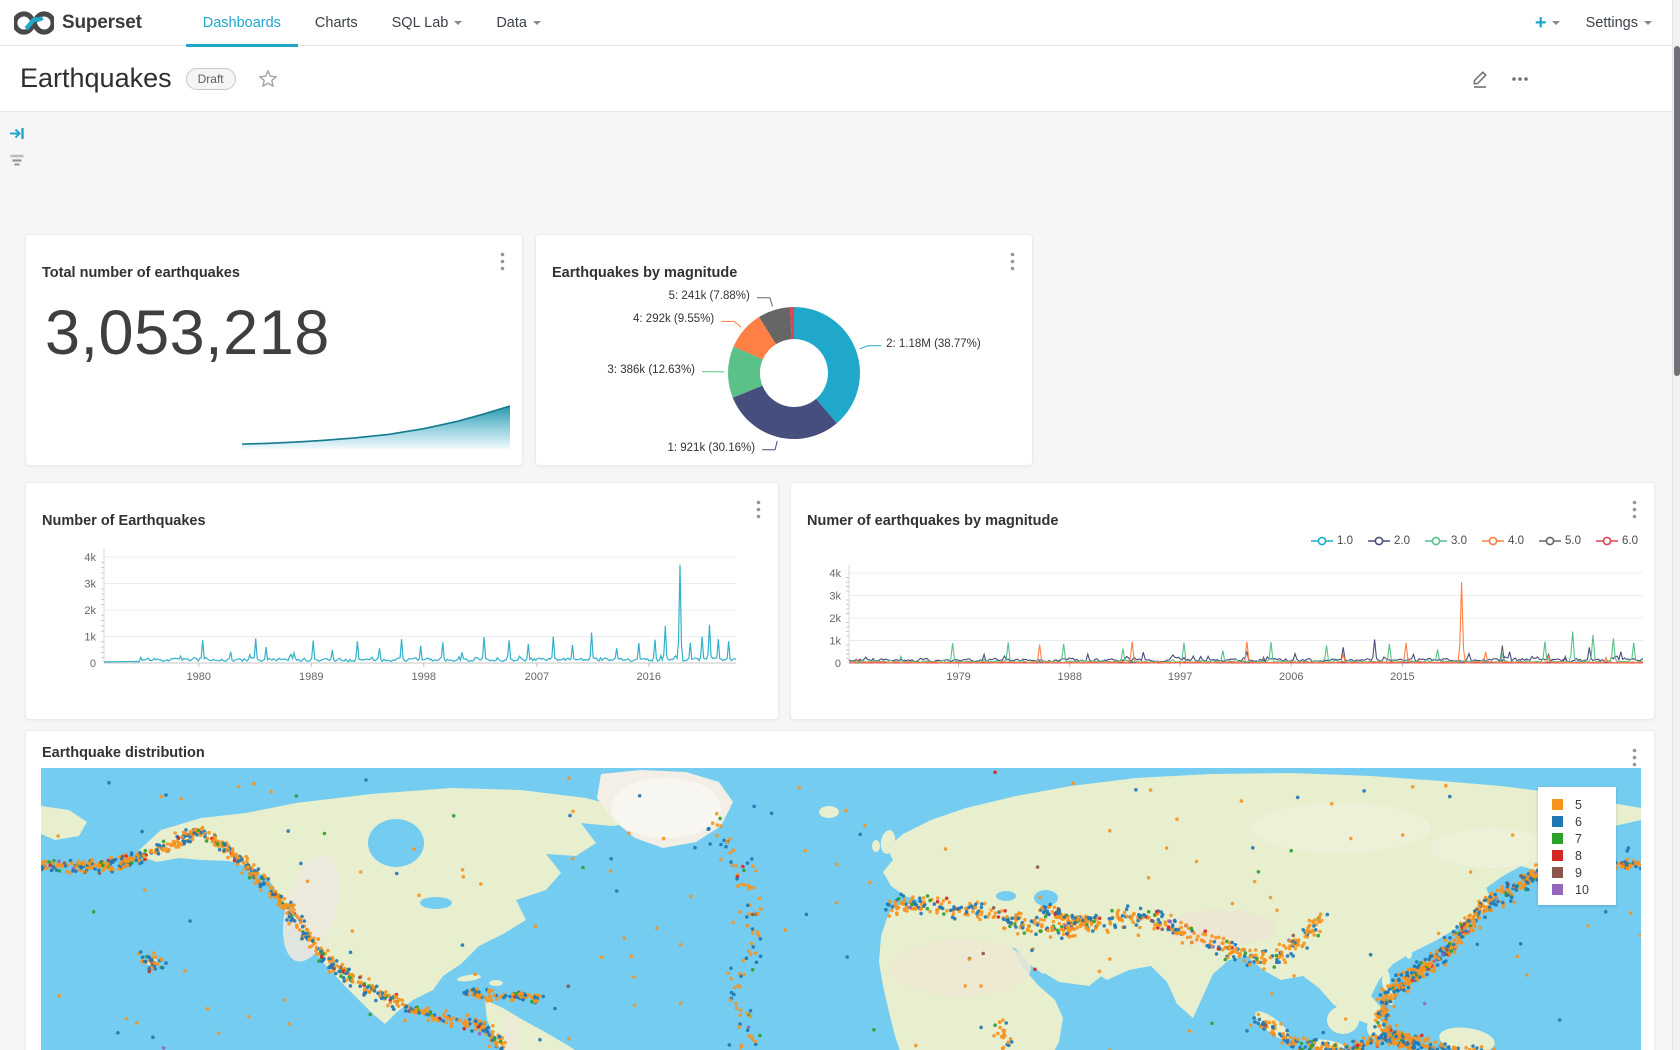 This screenshot has height=1050, width=1680. I want to click on nav-item-dashboards: Dashboards, so click(242, 23).